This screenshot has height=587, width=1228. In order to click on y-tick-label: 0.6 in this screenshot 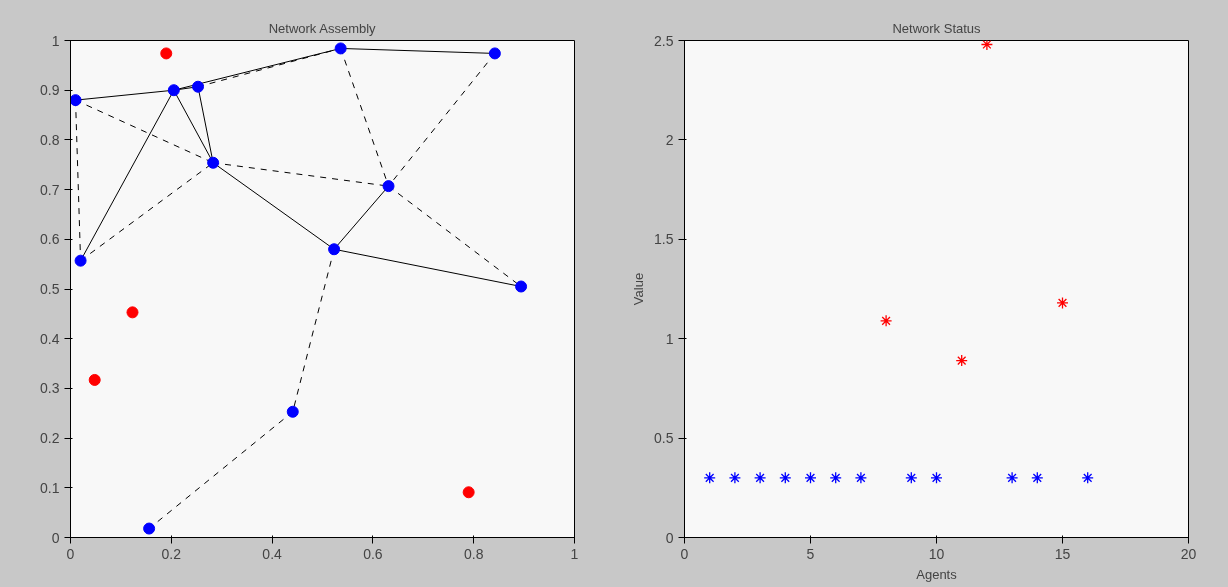, I will do `click(50, 239)`.